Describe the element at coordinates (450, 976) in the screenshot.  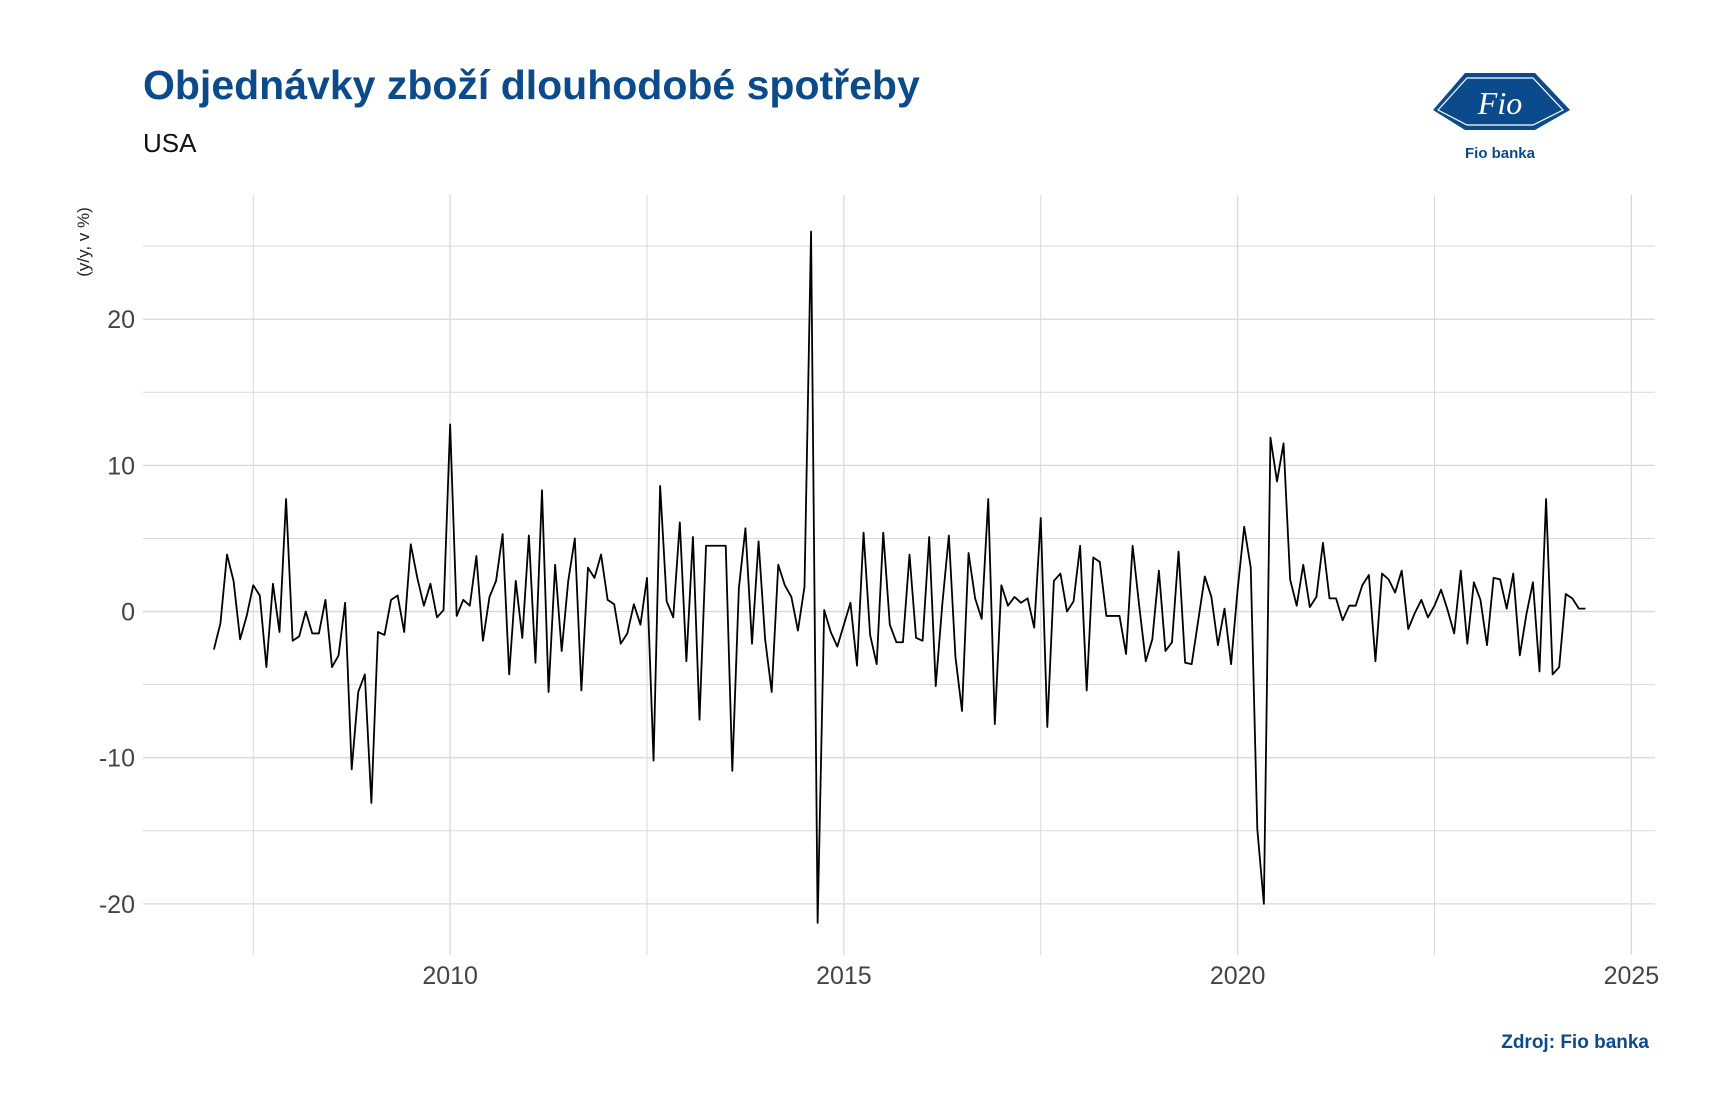
I see `x-tick-label: 2010` at that location.